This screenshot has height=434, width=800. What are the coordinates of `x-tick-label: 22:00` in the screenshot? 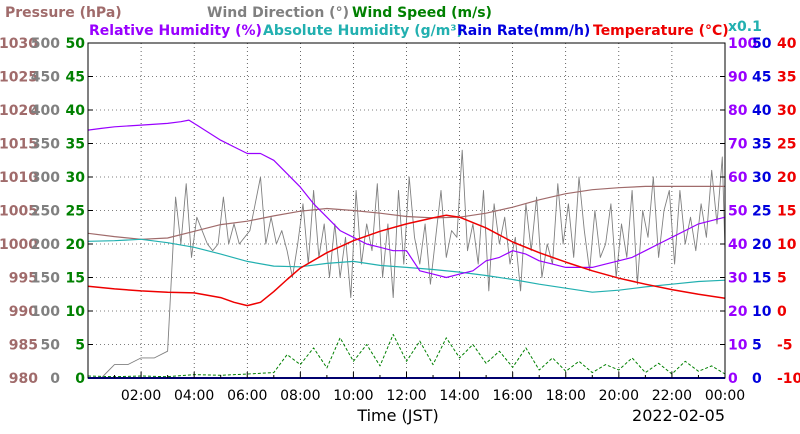 It's located at (672, 396).